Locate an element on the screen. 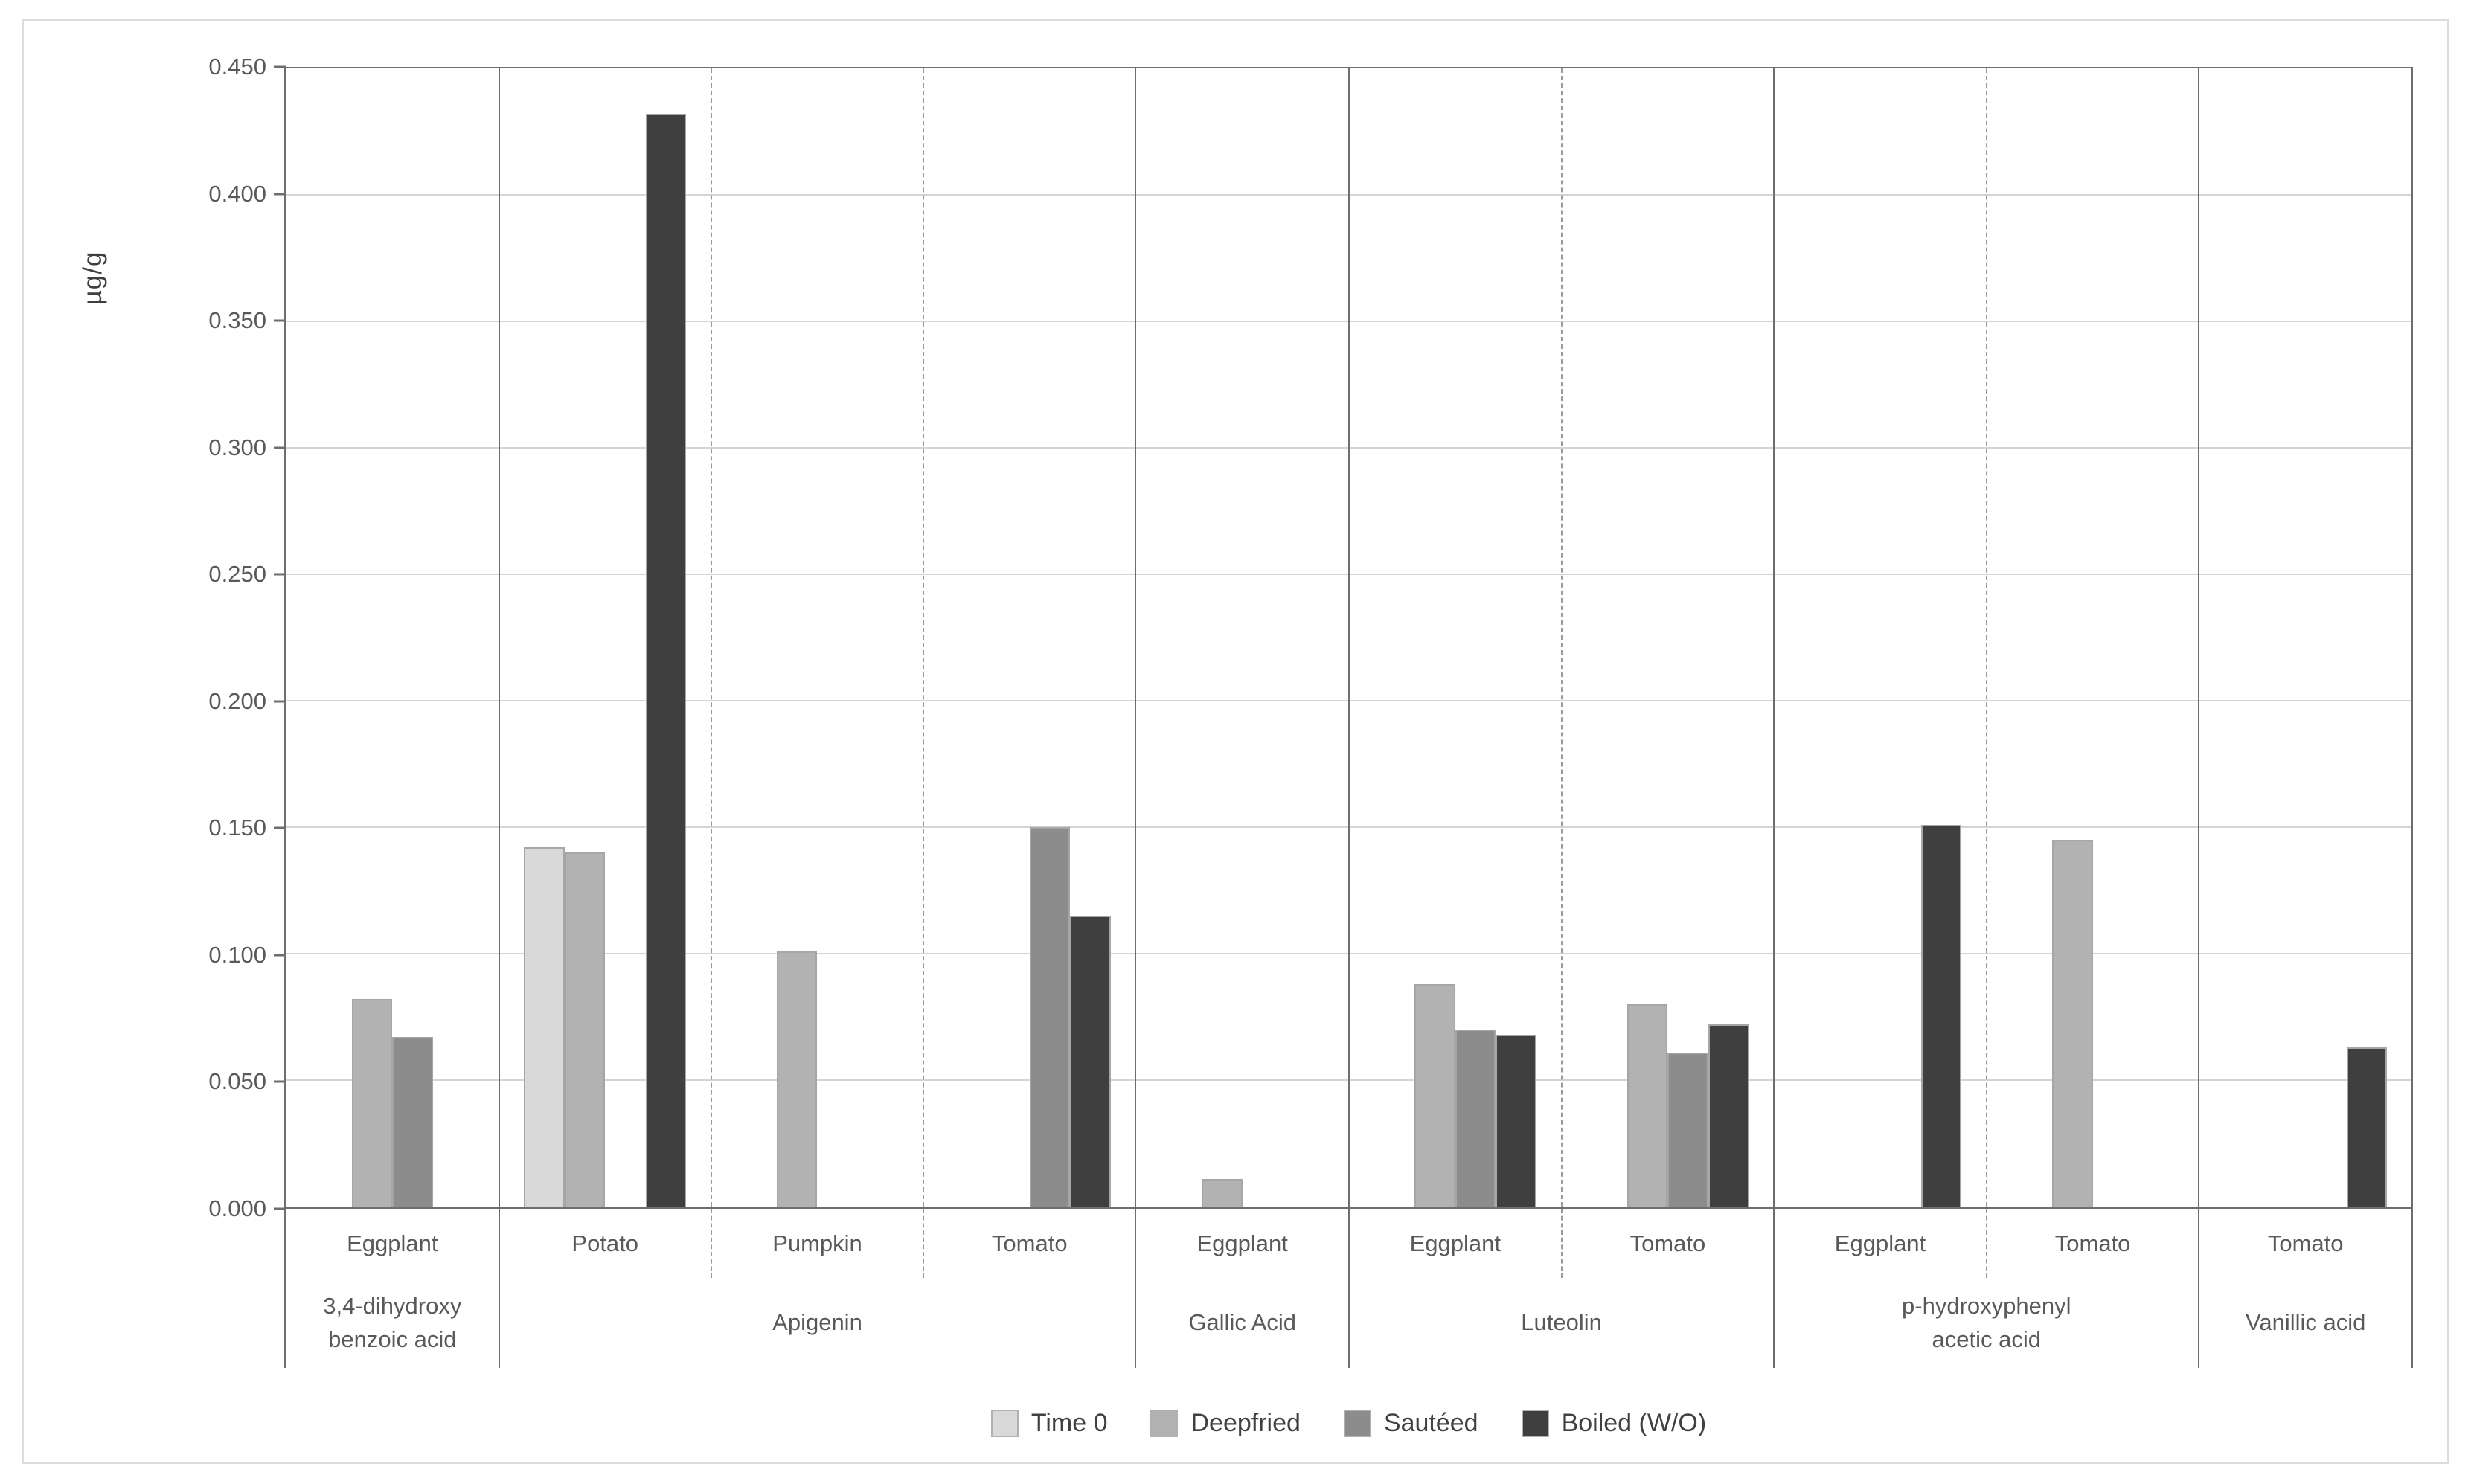  y-tick-label: 0.100 is located at coordinates (237, 954).